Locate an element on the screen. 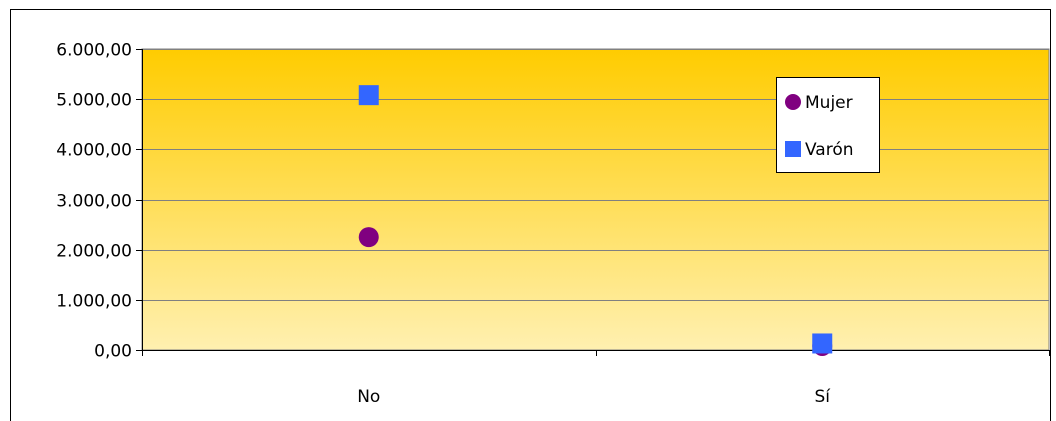  x-tick-label: No is located at coordinates (368, 397).